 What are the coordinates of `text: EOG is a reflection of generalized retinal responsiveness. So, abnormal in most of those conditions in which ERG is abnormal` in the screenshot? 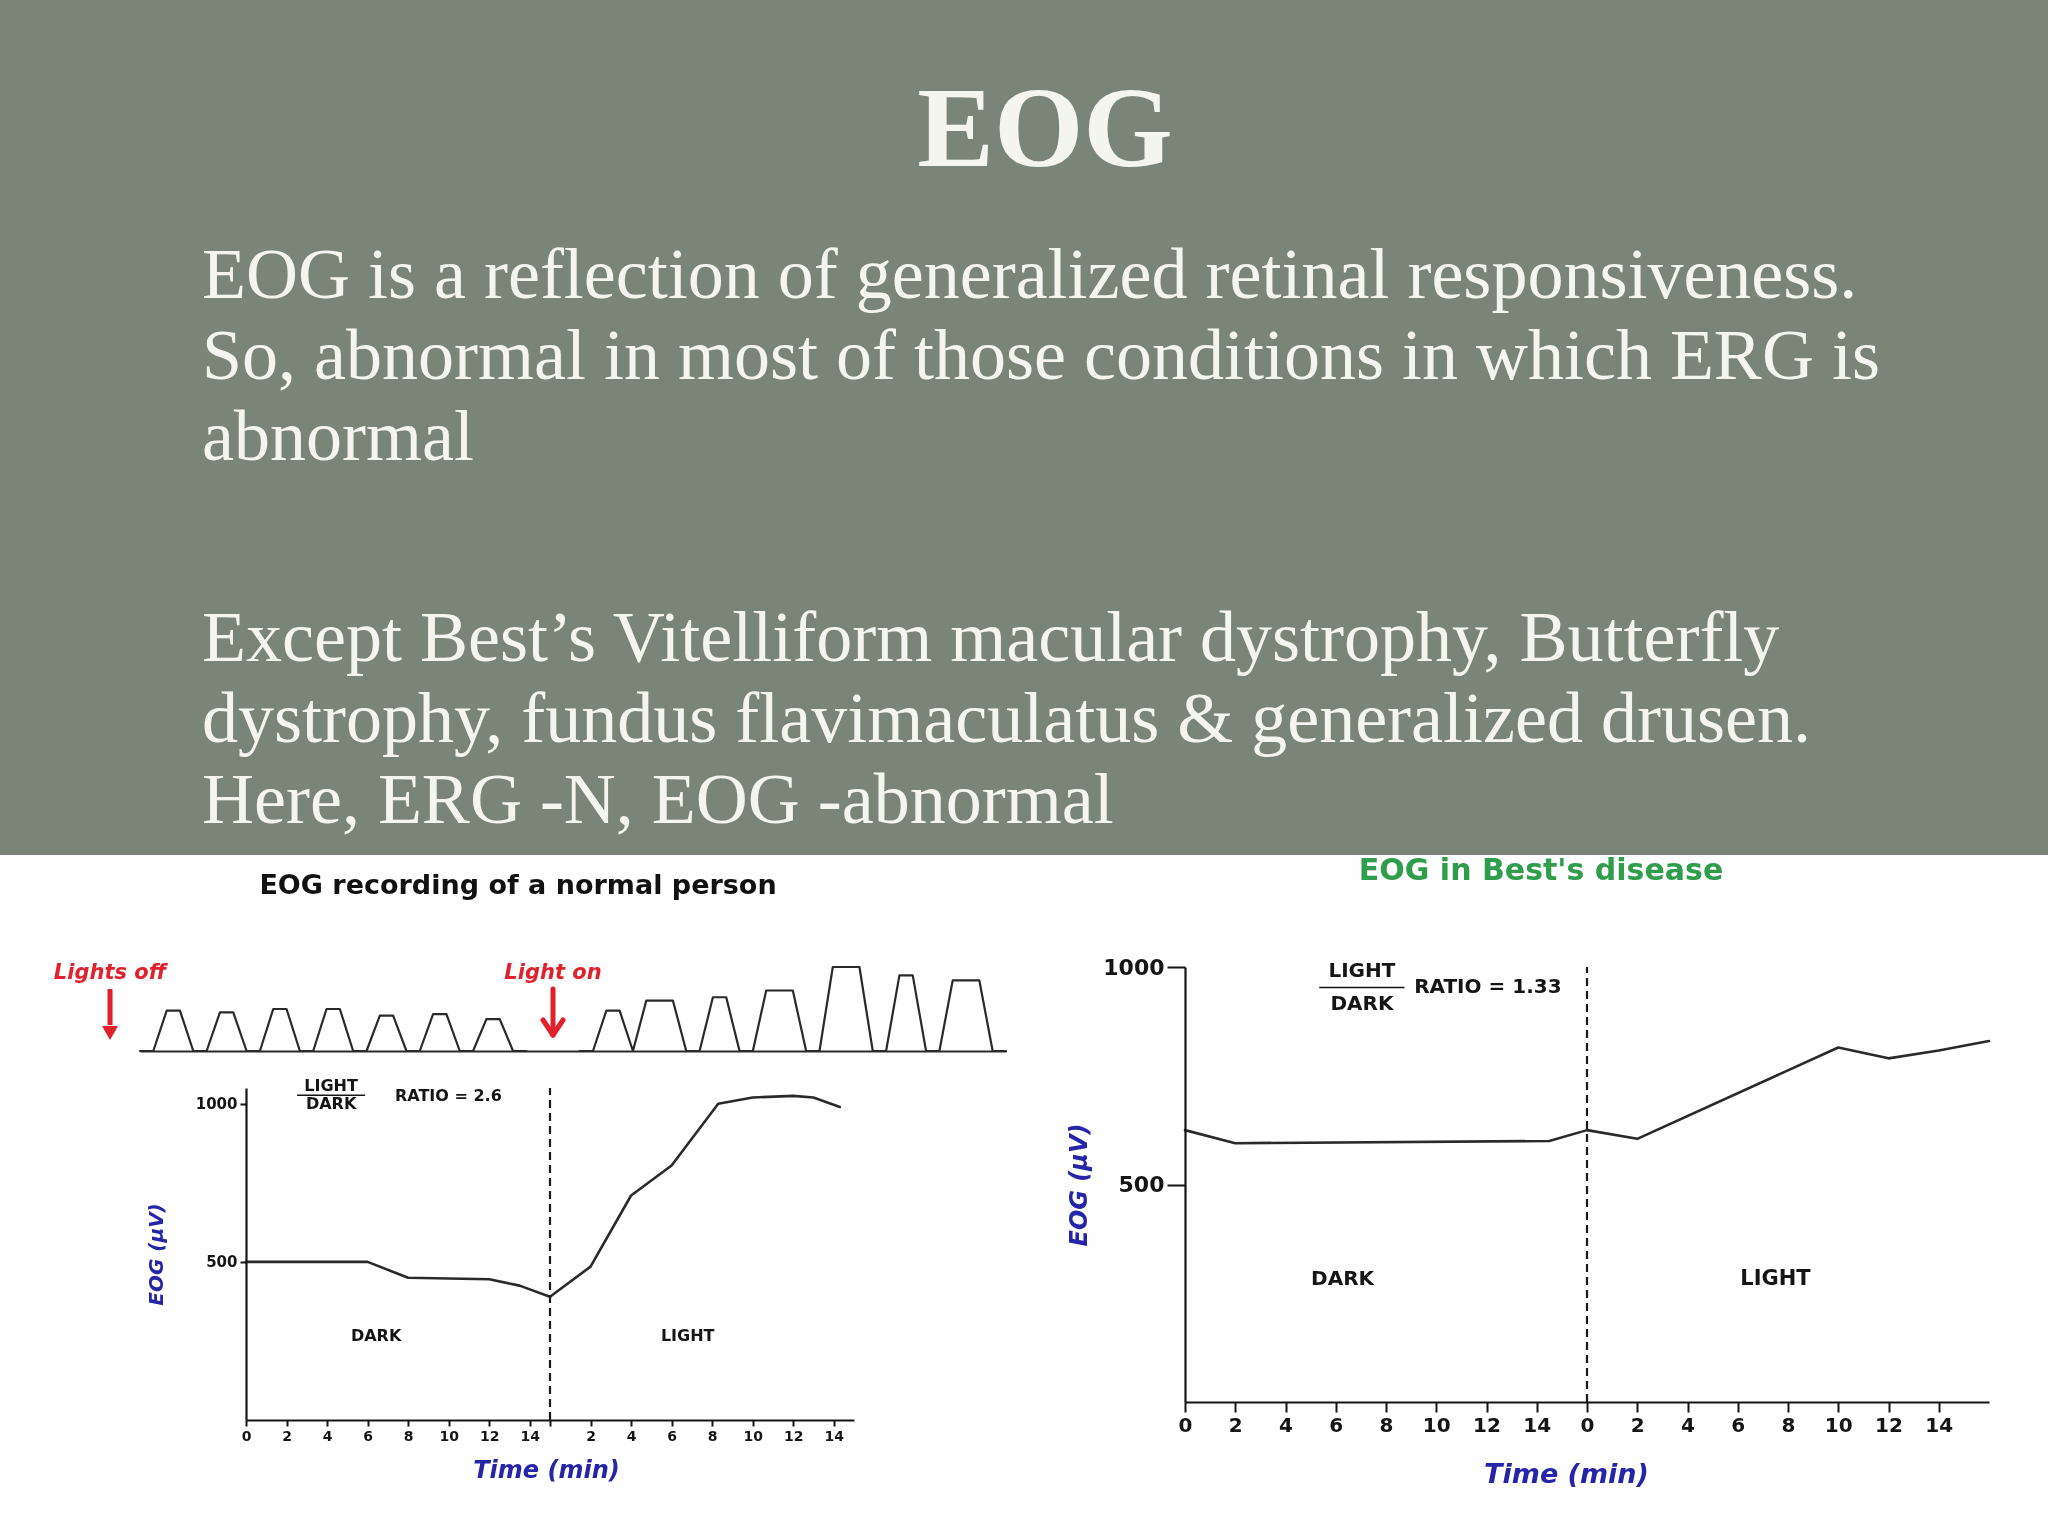 It's located at (1041, 355).